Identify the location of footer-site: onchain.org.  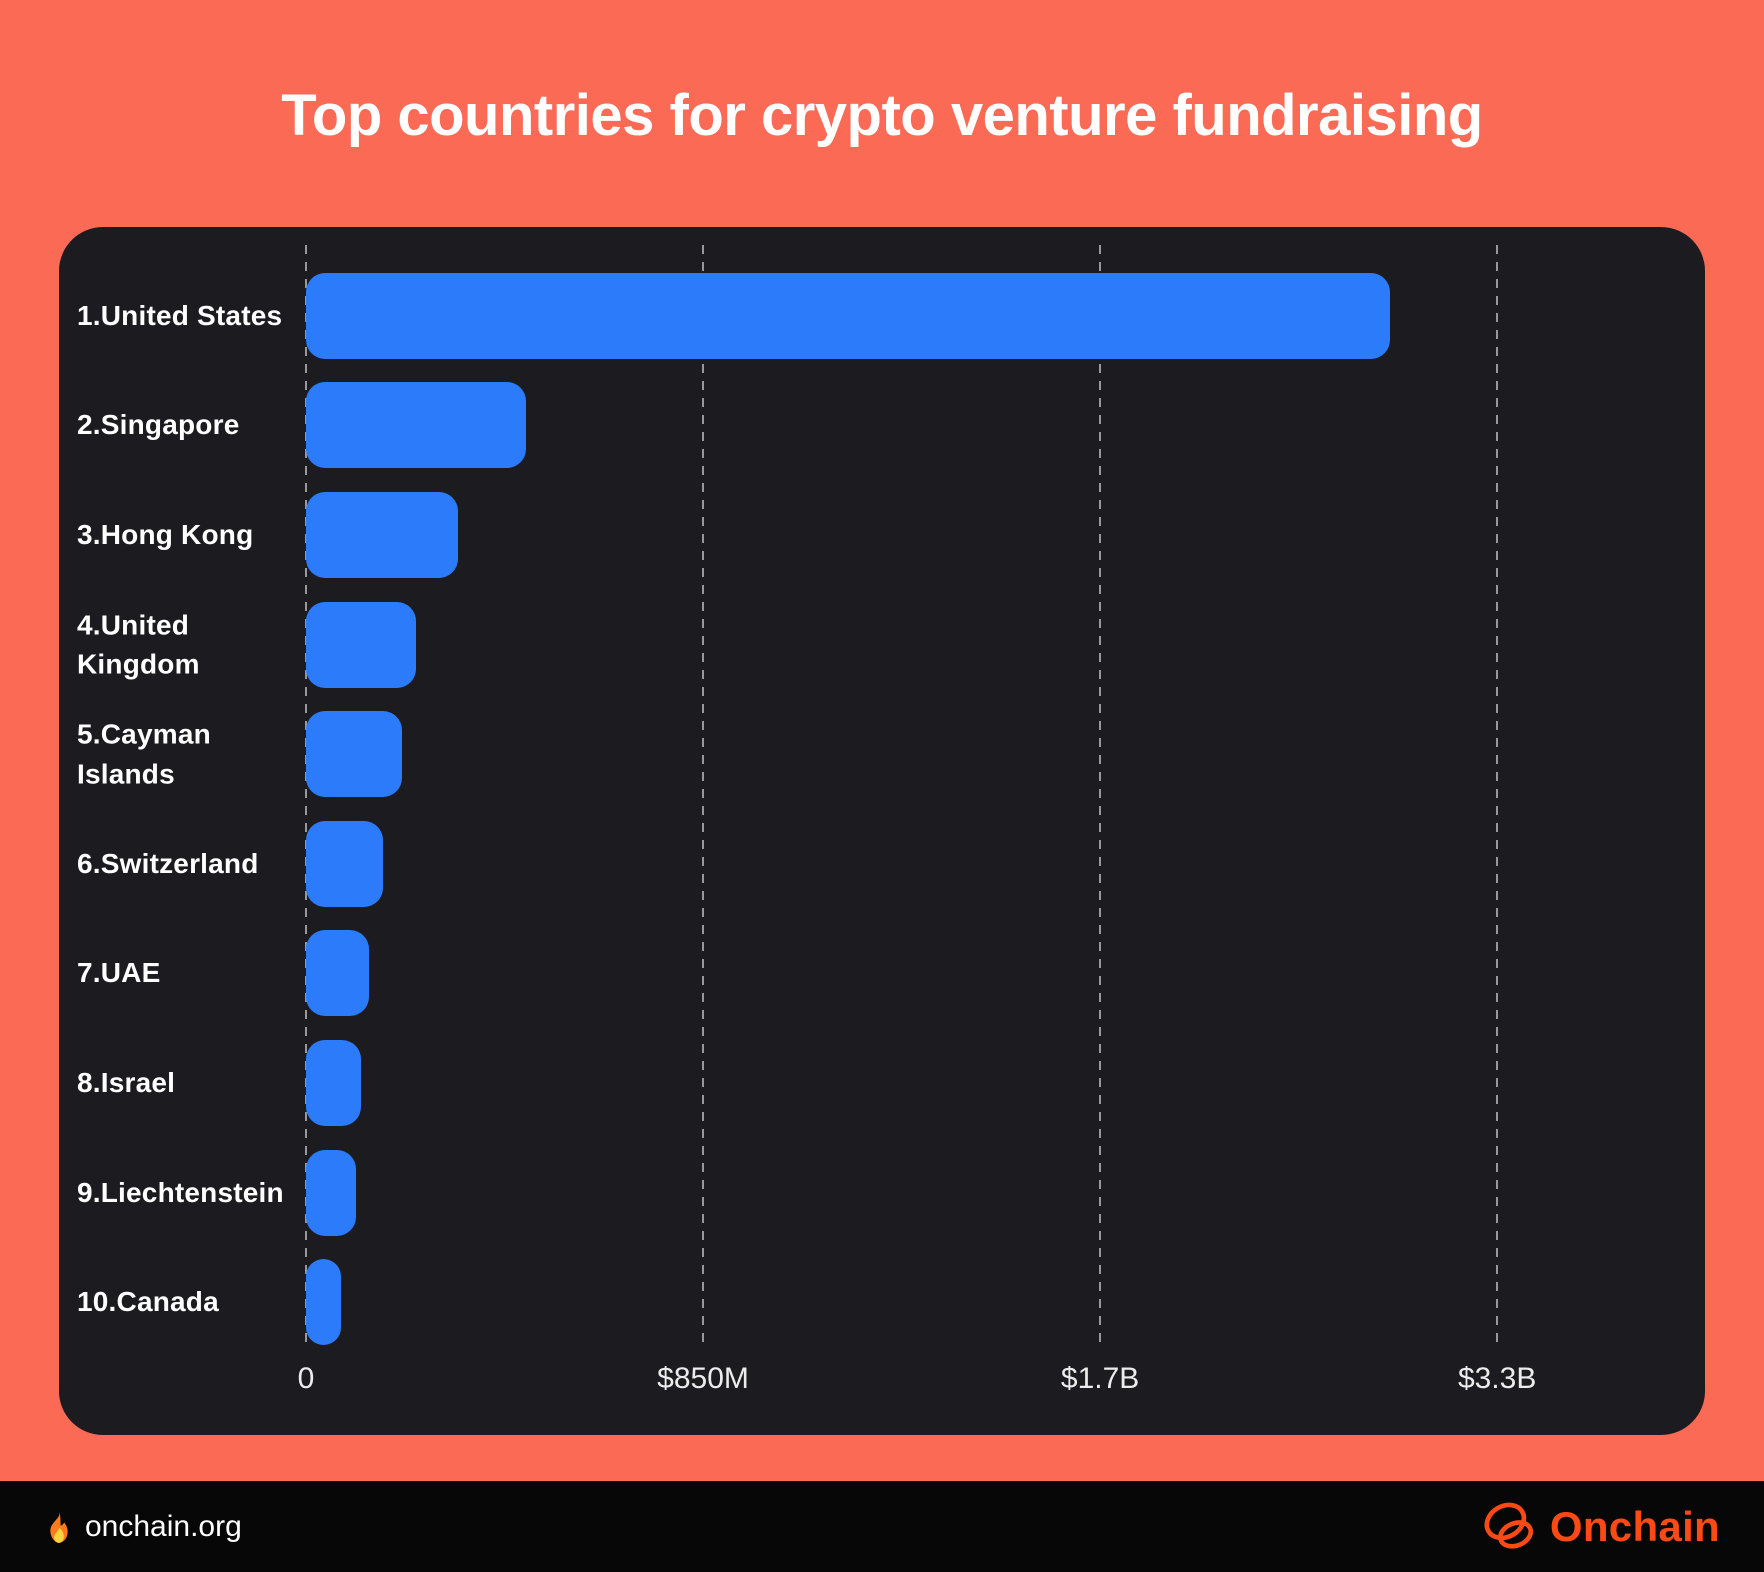
(144, 1527).